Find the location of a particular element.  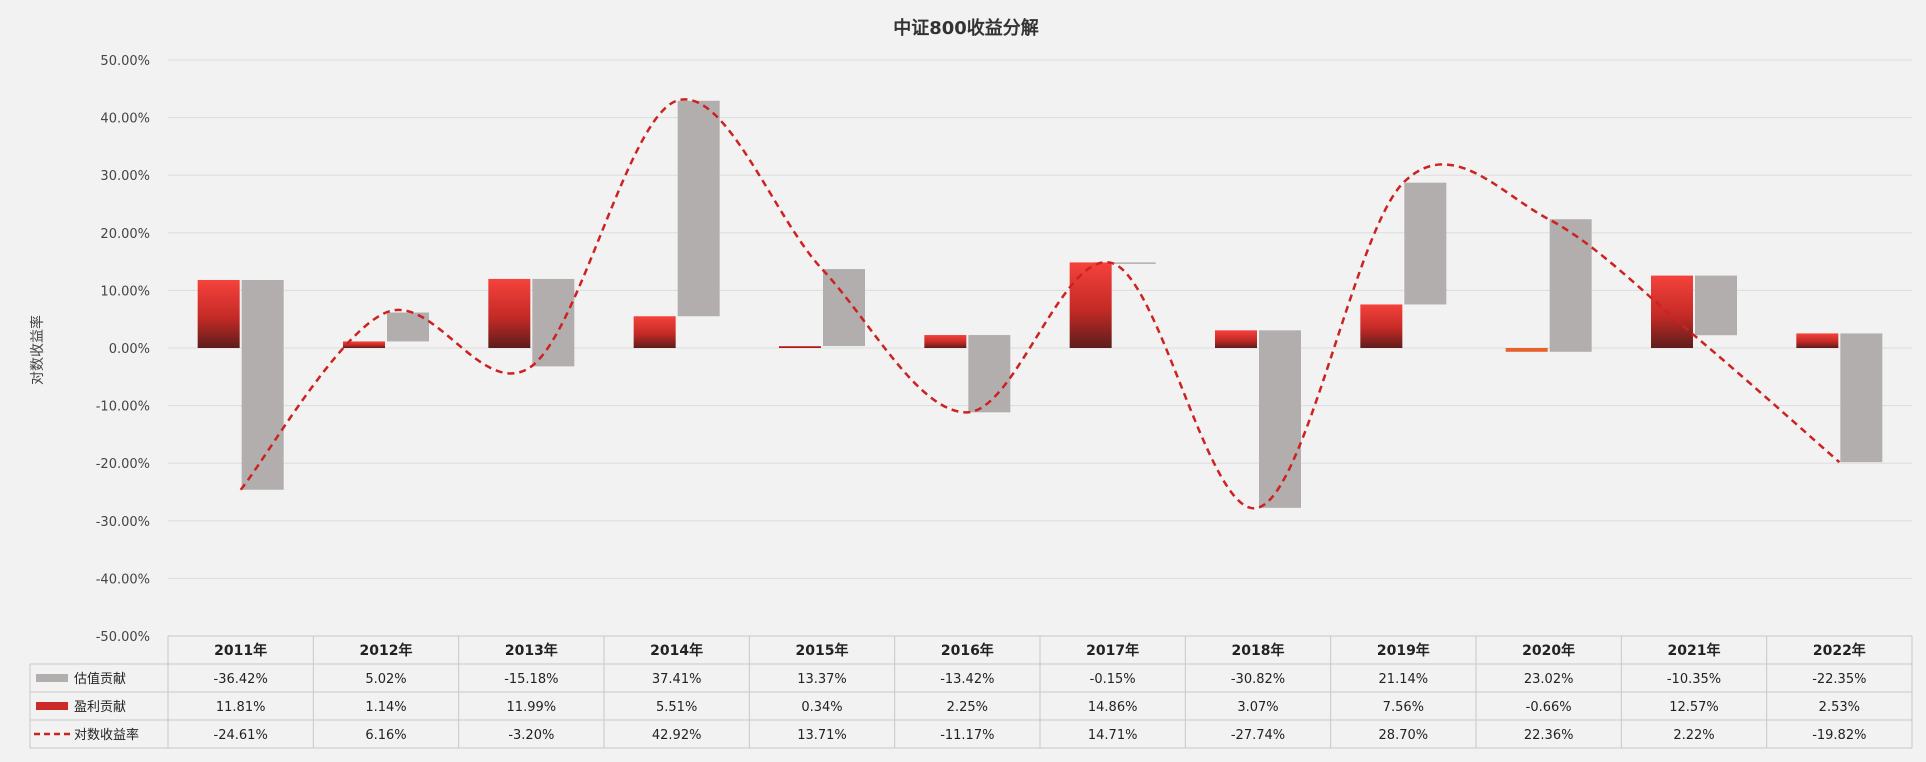

y-tick-label: 30.00% is located at coordinates (125, 176).